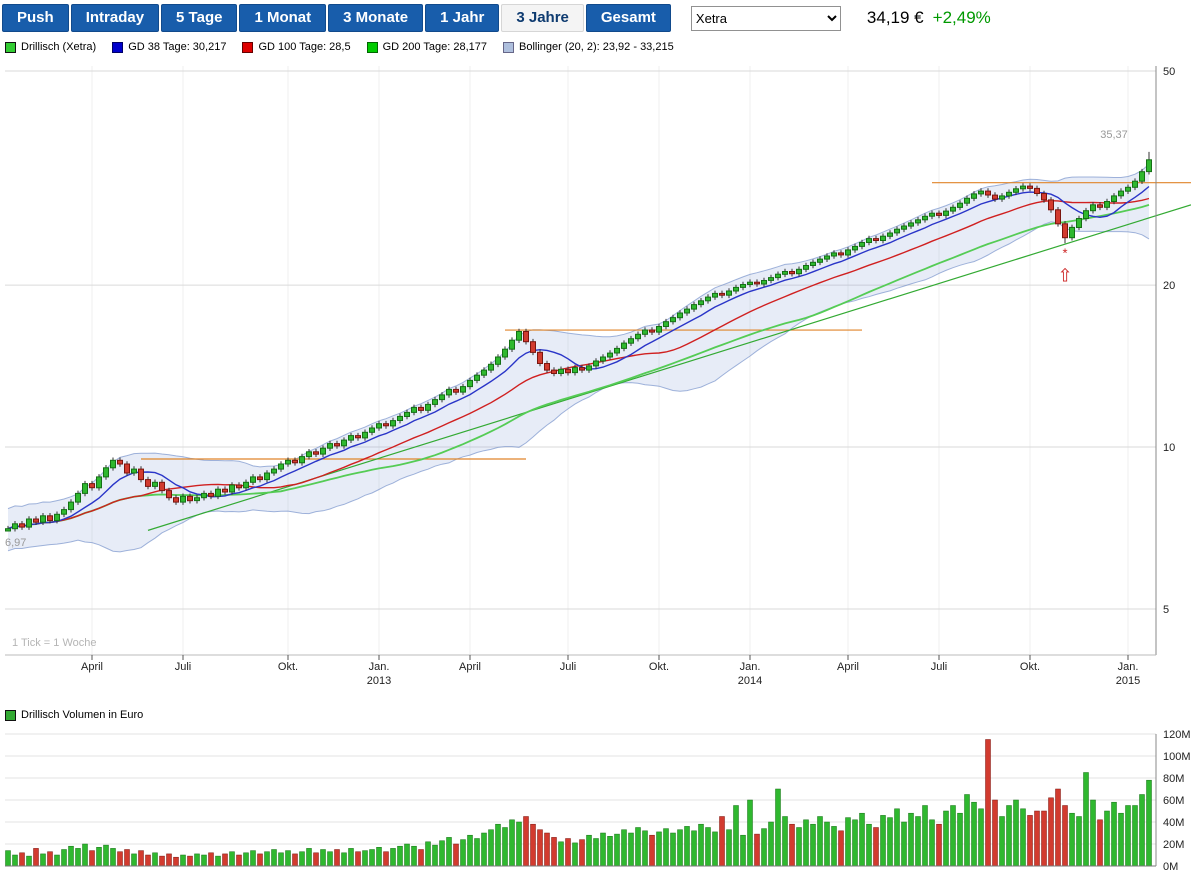 The image size is (1191, 876). I want to click on range-button-3-jahre: 3 Jahre, so click(542, 18).